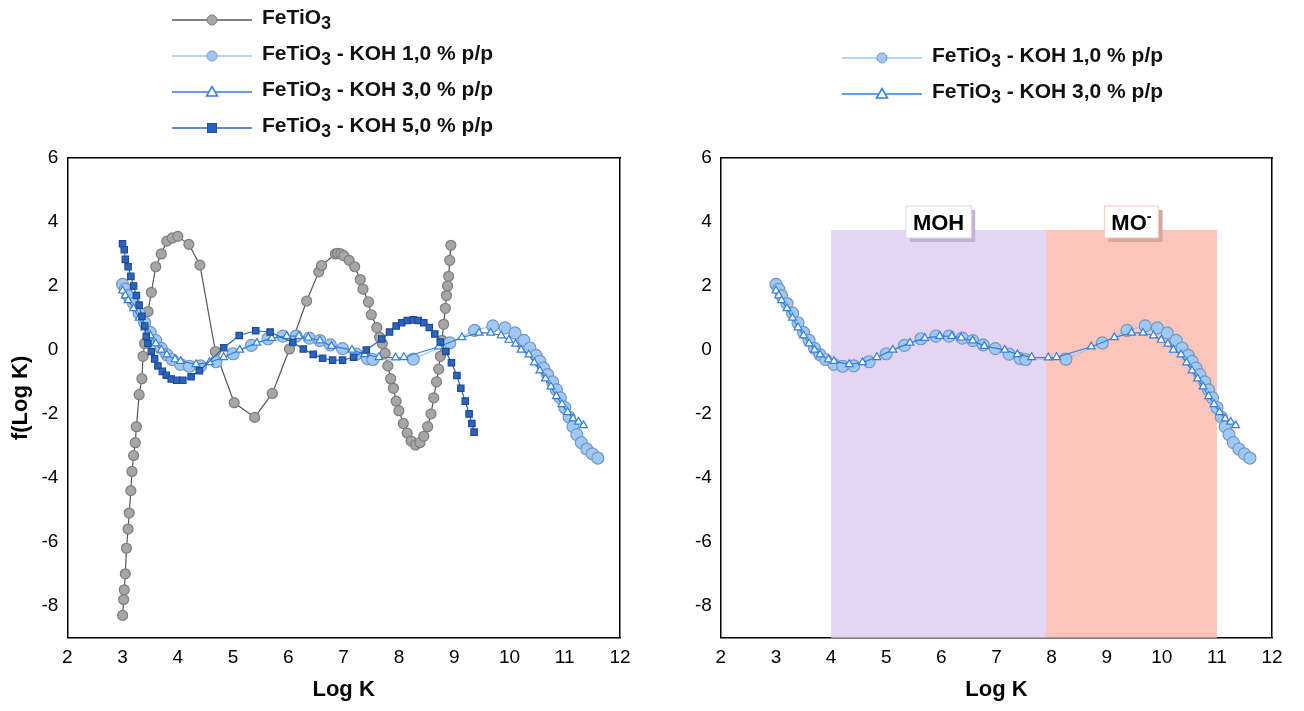 This screenshot has width=1304, height=711. What do you see at coordinates (938, 222) in the screenshot?
I see `band-label: MOH` at bounding box center [938, 222].